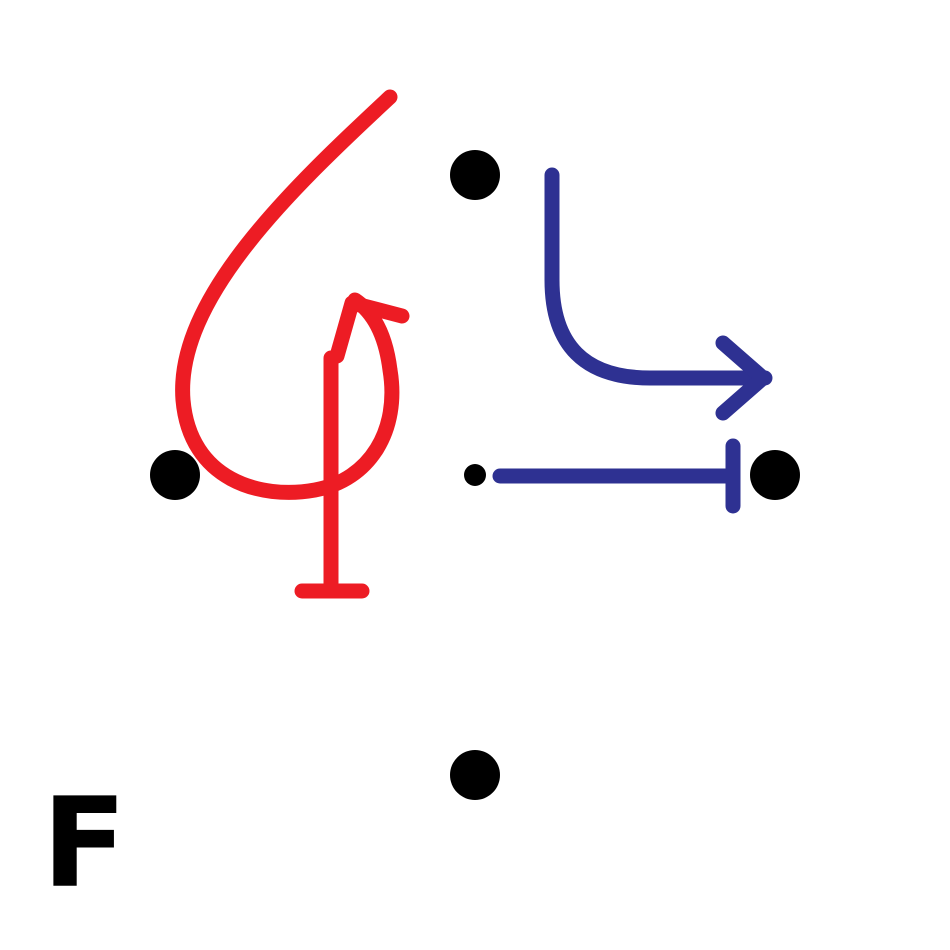 This screenshot has width=950, height=950. I want to click on red-inhibit-line, so click(332, 474).